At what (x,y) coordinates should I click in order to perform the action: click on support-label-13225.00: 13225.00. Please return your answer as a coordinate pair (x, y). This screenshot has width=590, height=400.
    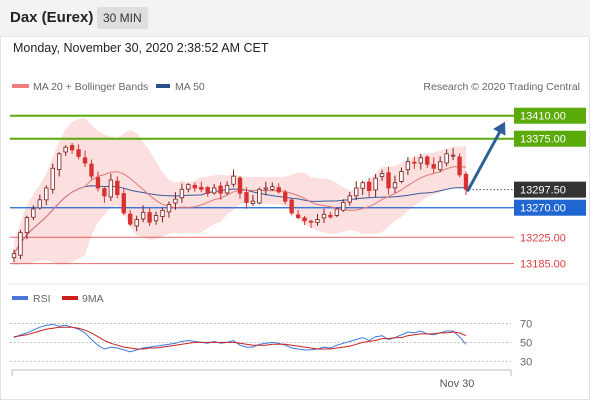
    Looking at the image, I should click on (543, 238).